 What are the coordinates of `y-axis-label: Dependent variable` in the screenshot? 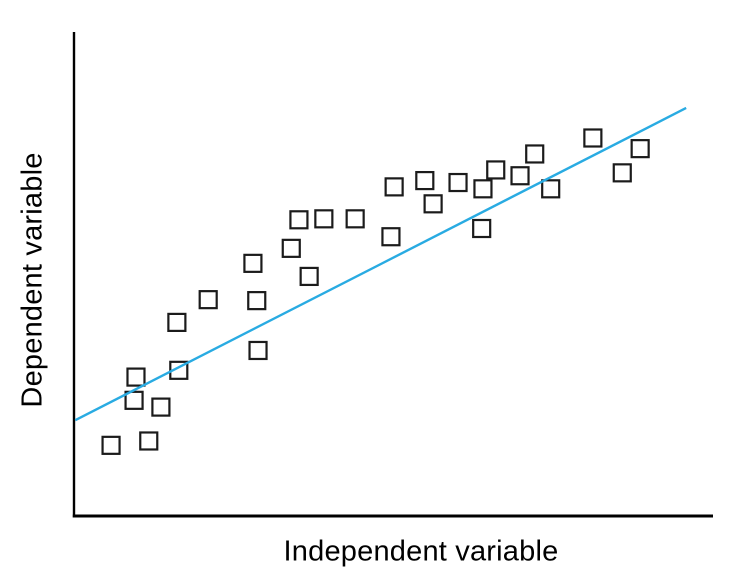 It's located at (32, 280).